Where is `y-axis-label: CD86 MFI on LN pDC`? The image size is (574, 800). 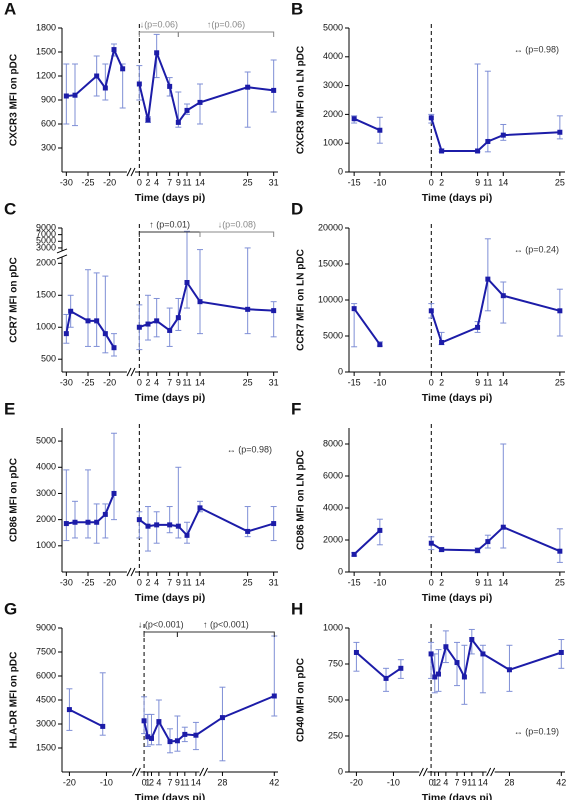
y-axis-label: CD86 MFI on LN pDC is located at coordinates (301, 500).